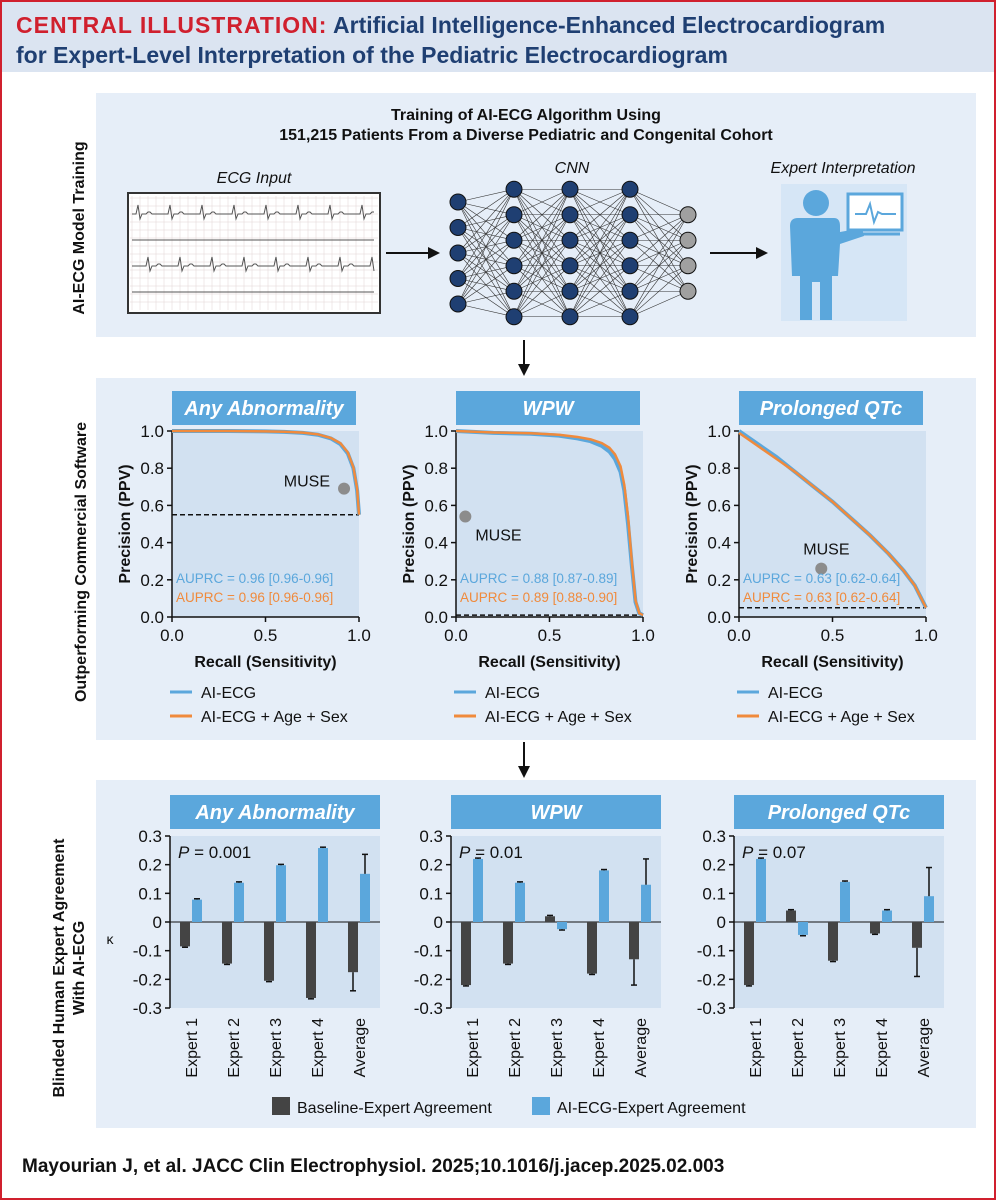 Image resolution: width=996 pixels, height=1200 pixels. What do you see at coordinates (456, 635) in the screenshot?
I see `x-tick-label: 0.0` at bounding box center [456, 635].